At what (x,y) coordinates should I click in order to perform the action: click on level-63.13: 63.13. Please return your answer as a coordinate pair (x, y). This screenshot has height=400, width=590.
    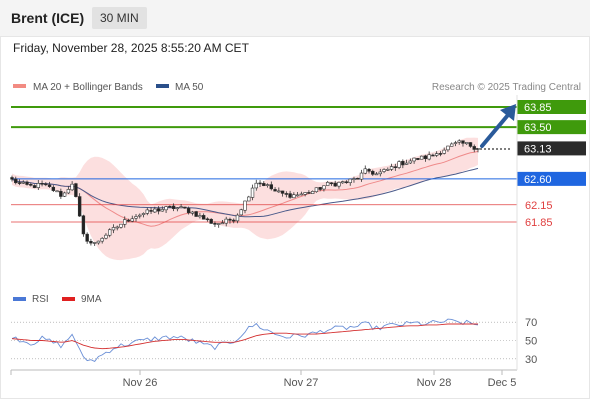
    Looking at the image, I should click on (551, 148).